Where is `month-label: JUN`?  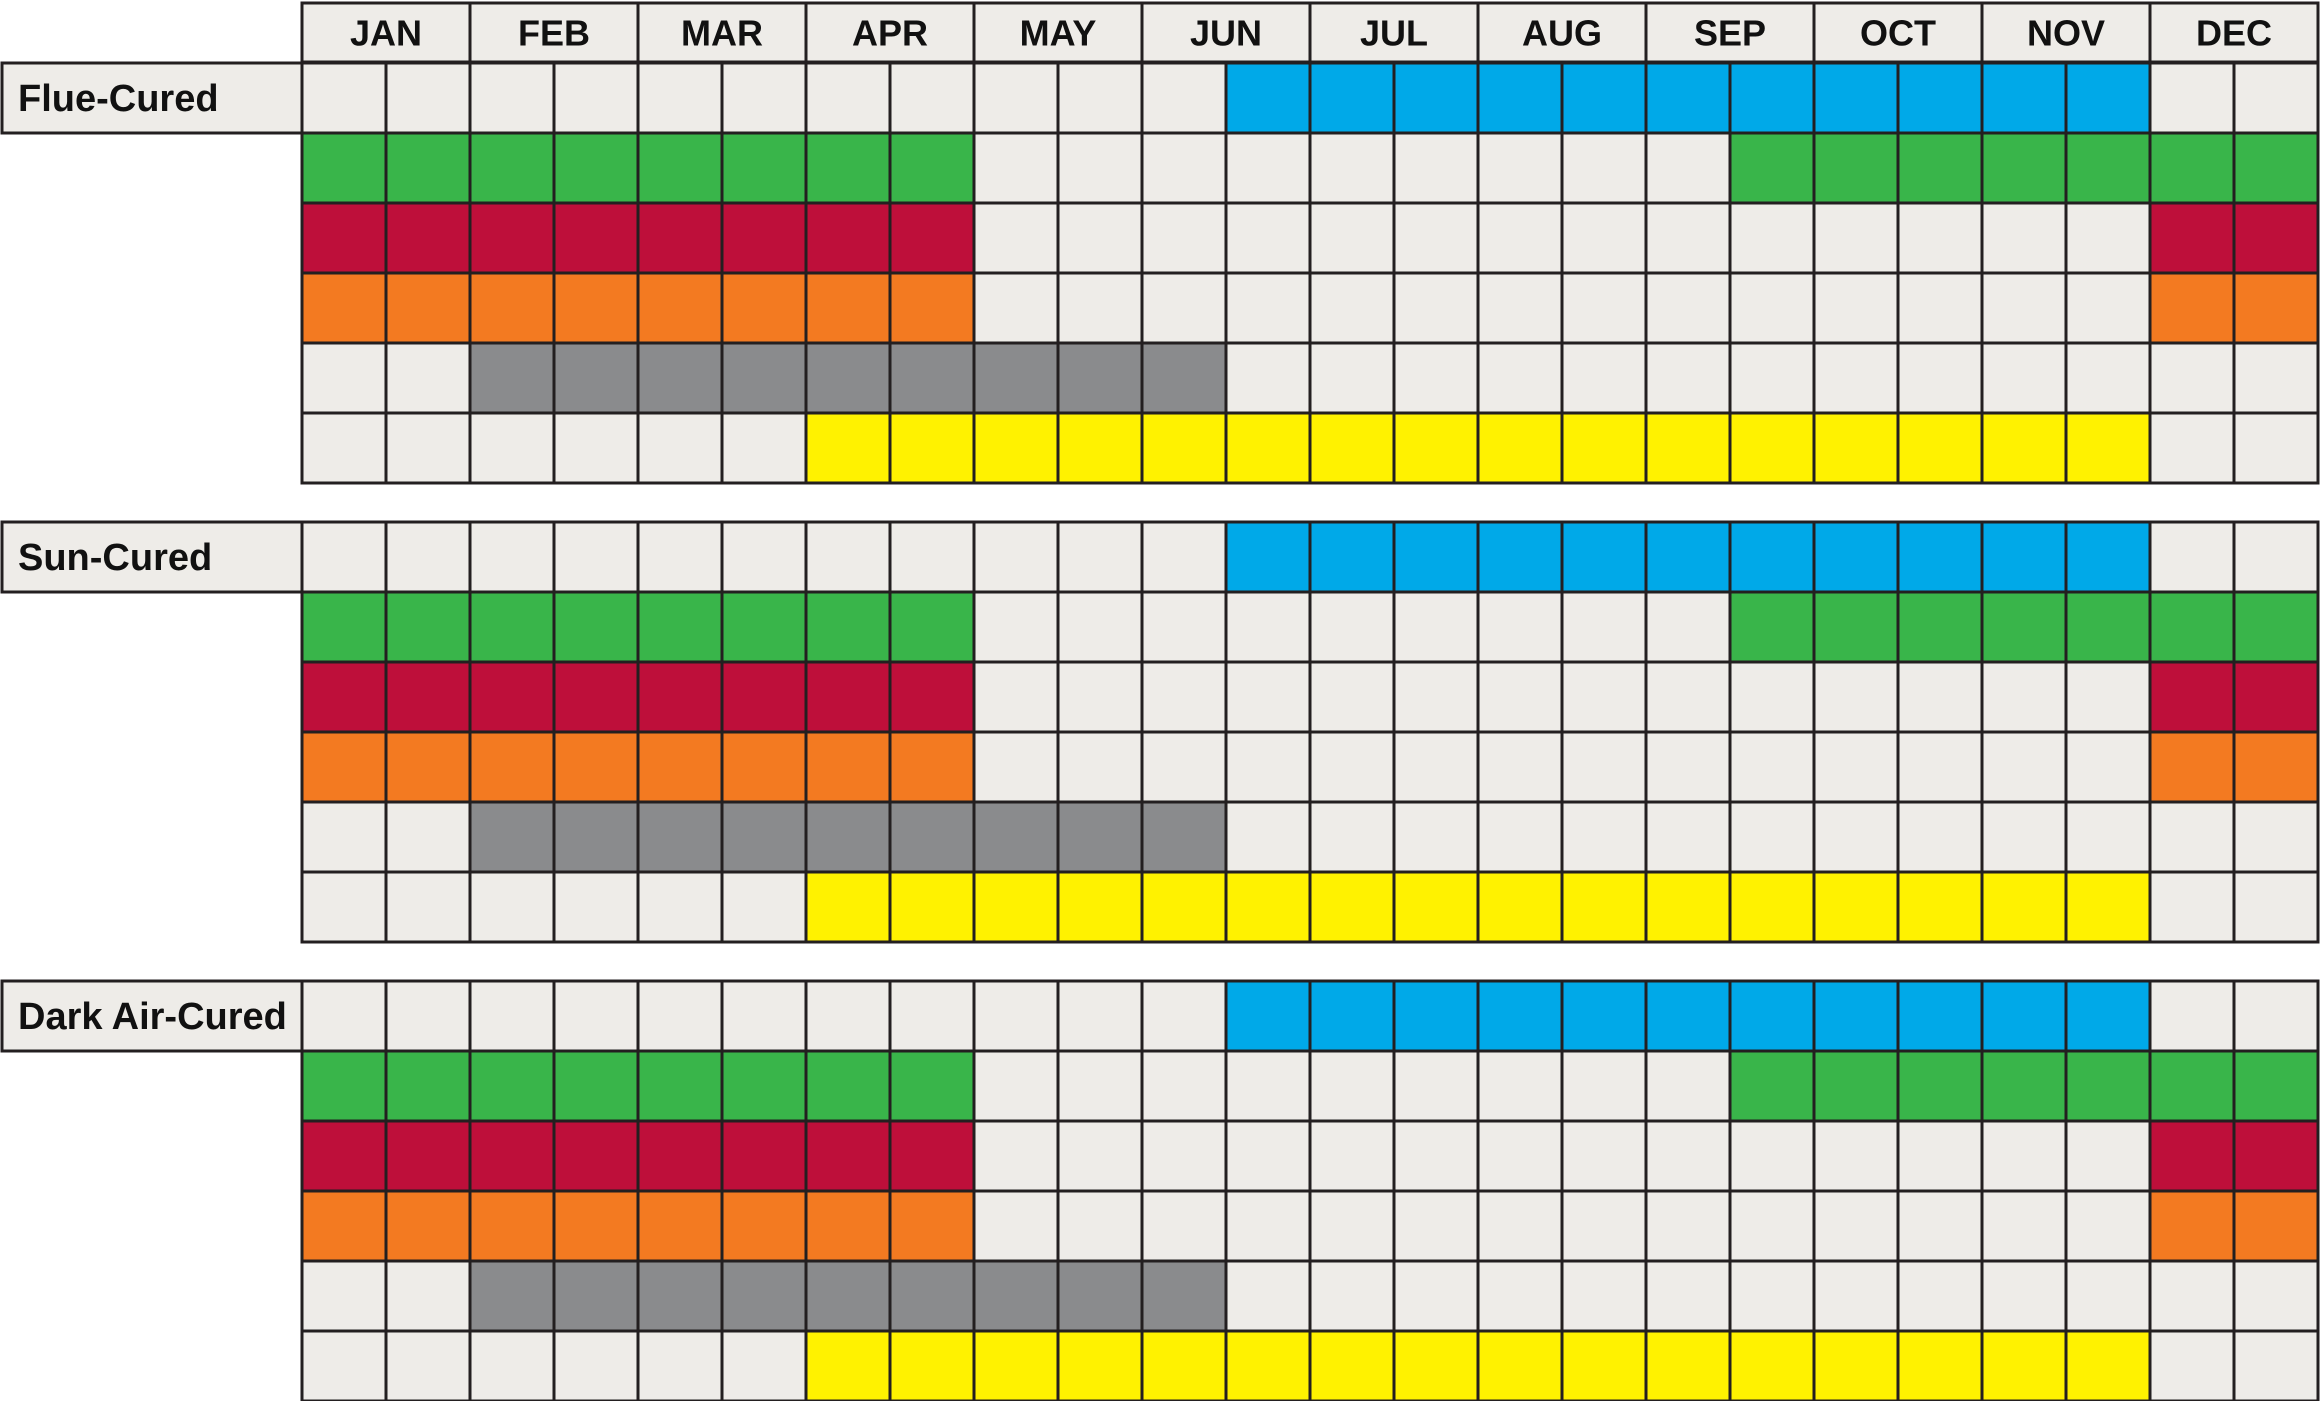 month-label: JUN is located at coordinates (1226, 33).